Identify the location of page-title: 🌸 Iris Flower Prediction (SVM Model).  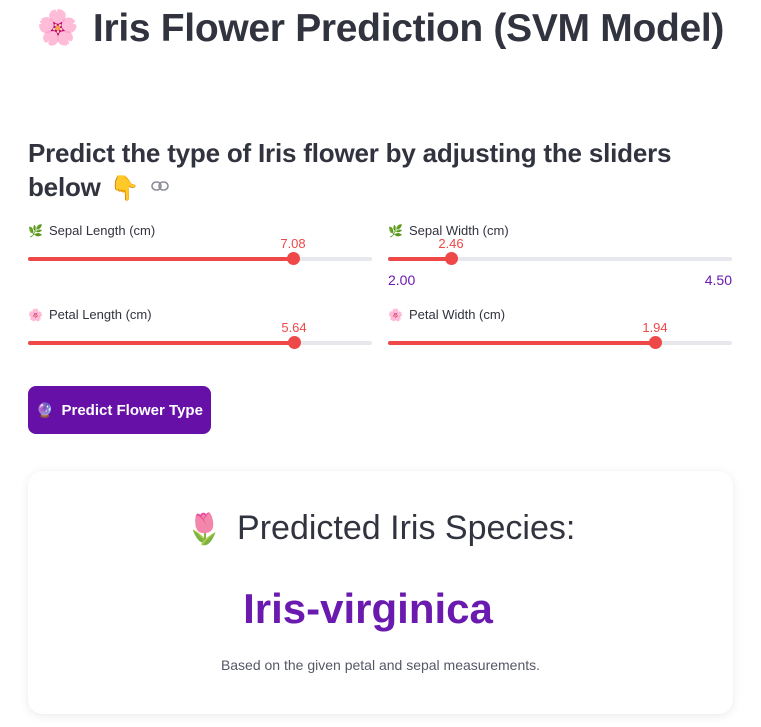
(380, 28).